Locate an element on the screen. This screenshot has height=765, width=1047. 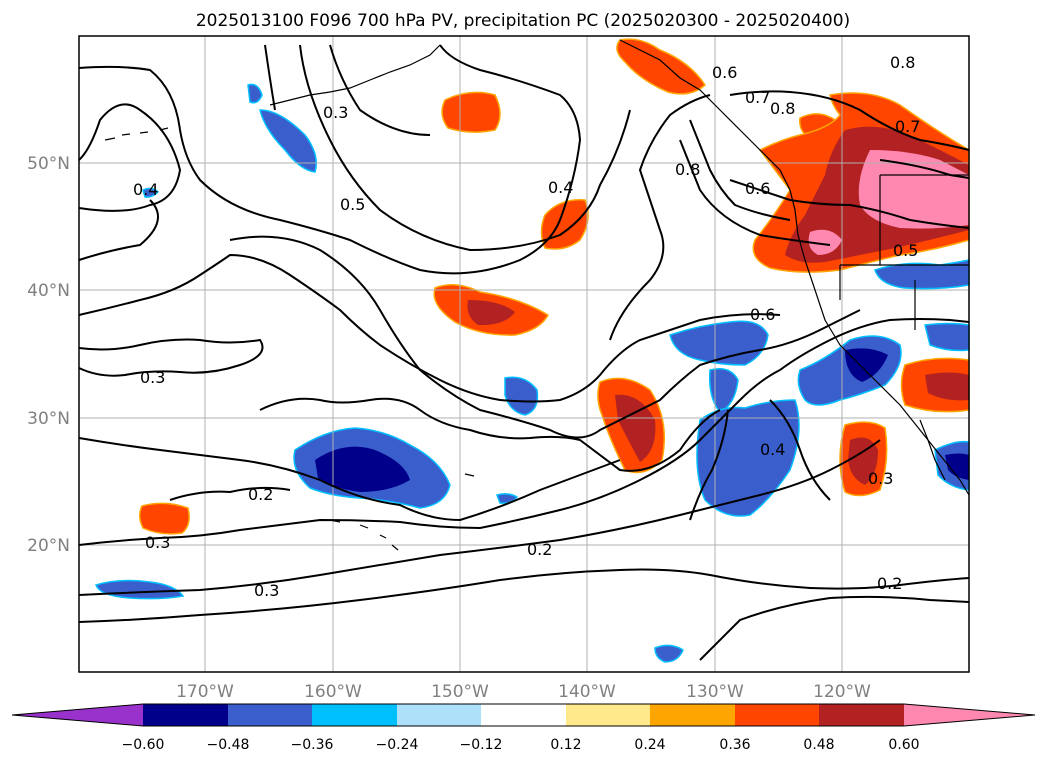
lon-label: 160°W is located at coordinates (333, 692).